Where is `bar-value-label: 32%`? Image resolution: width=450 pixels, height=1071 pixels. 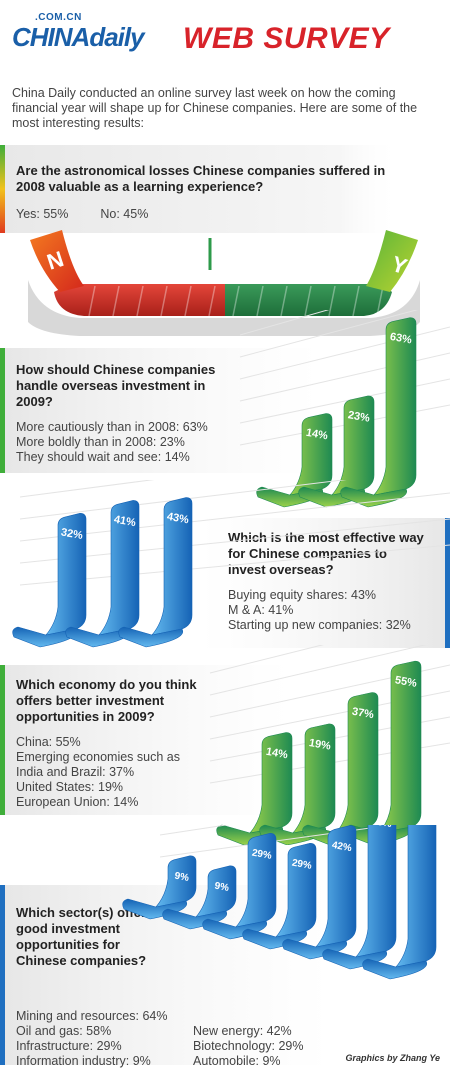 bar-value-label: 32% is located at coordinates (72, 534).